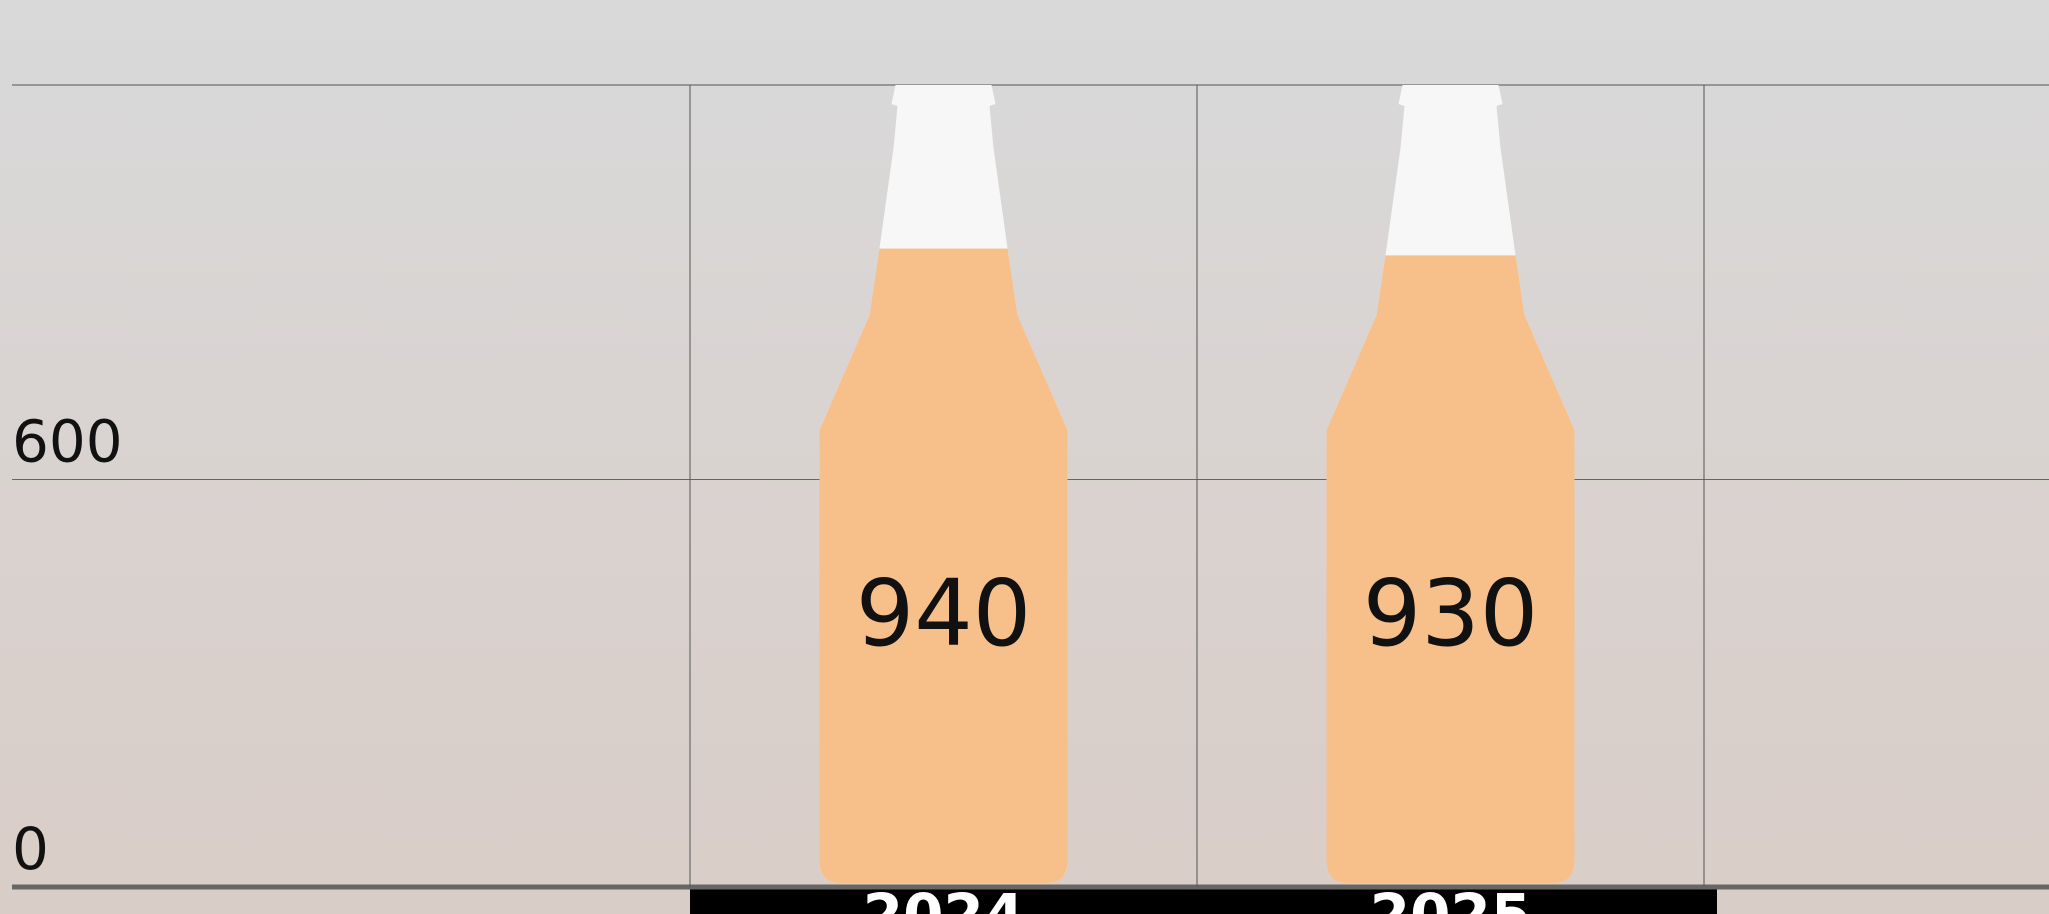  What do you see at coordinates (943, 897) in the screenshot?
I see `x-tick-label: 2024` at bounding box center [943, 897].